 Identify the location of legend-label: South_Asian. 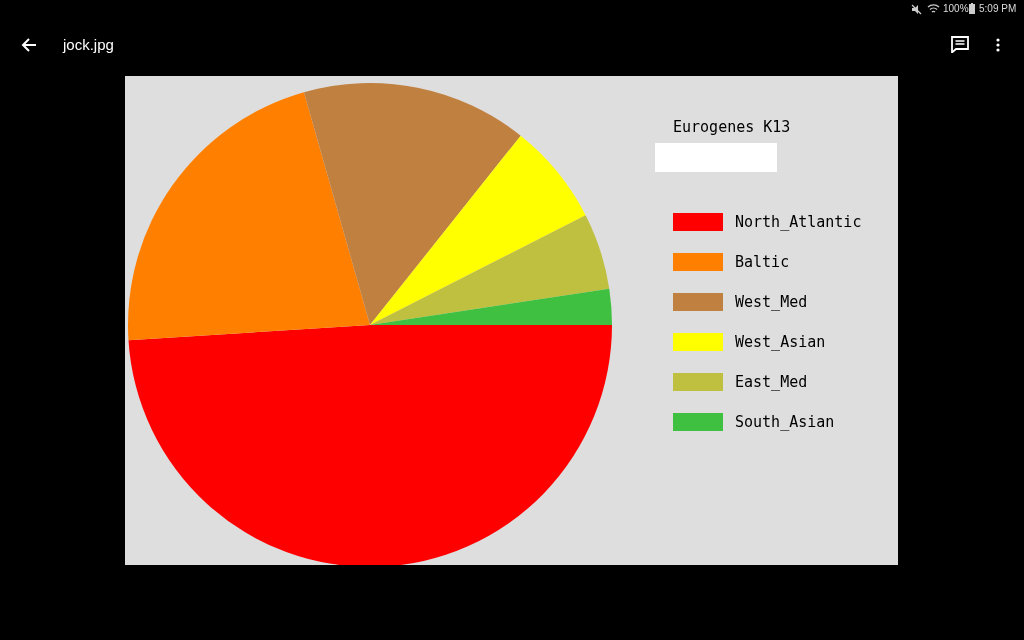
(785, 422).